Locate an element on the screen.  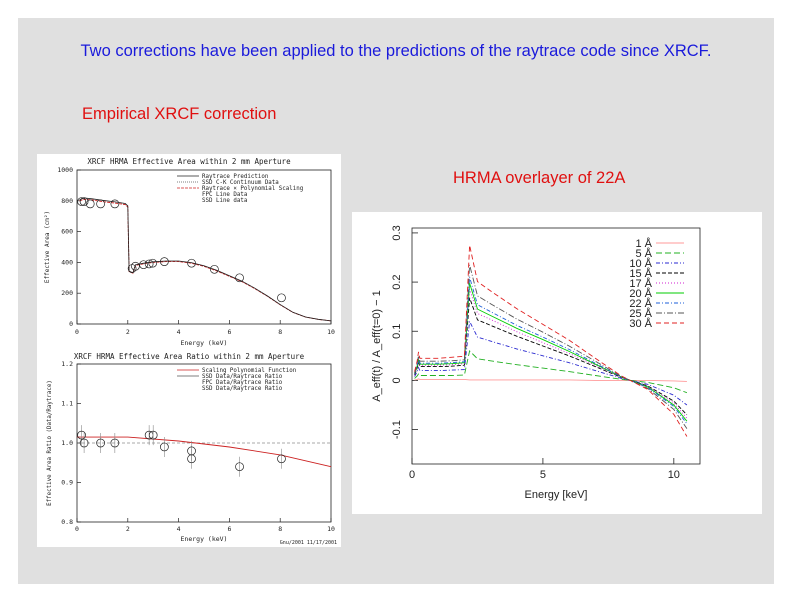
empirical-correction-label: Empirical XRCF correction is located at coordinates (179, 114).